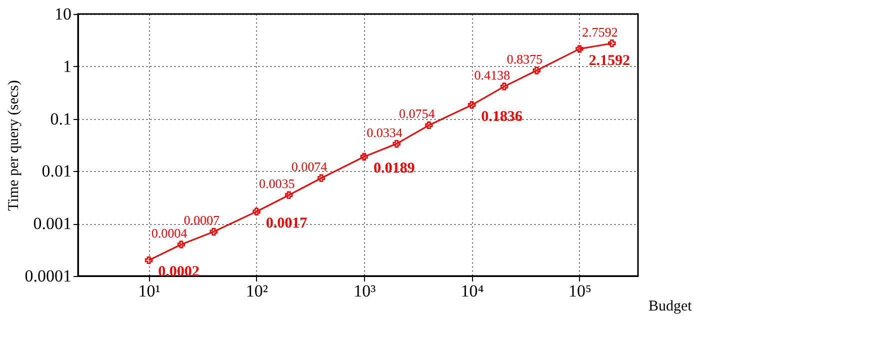 The width and height of the screenshot is (871, 344). Describe the element at coordinates (52, 224) in the screenshot. I see `y-tick-label: 0.001` at that location.